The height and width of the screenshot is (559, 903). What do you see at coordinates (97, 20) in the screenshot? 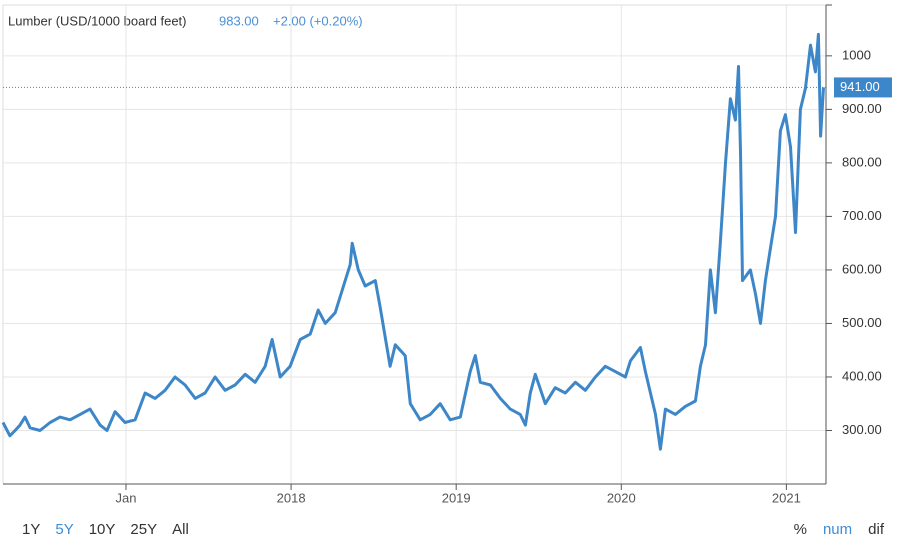
I see `chart-title: Lumber (USD/1000 board feet)` at bounding box center [97, 20].